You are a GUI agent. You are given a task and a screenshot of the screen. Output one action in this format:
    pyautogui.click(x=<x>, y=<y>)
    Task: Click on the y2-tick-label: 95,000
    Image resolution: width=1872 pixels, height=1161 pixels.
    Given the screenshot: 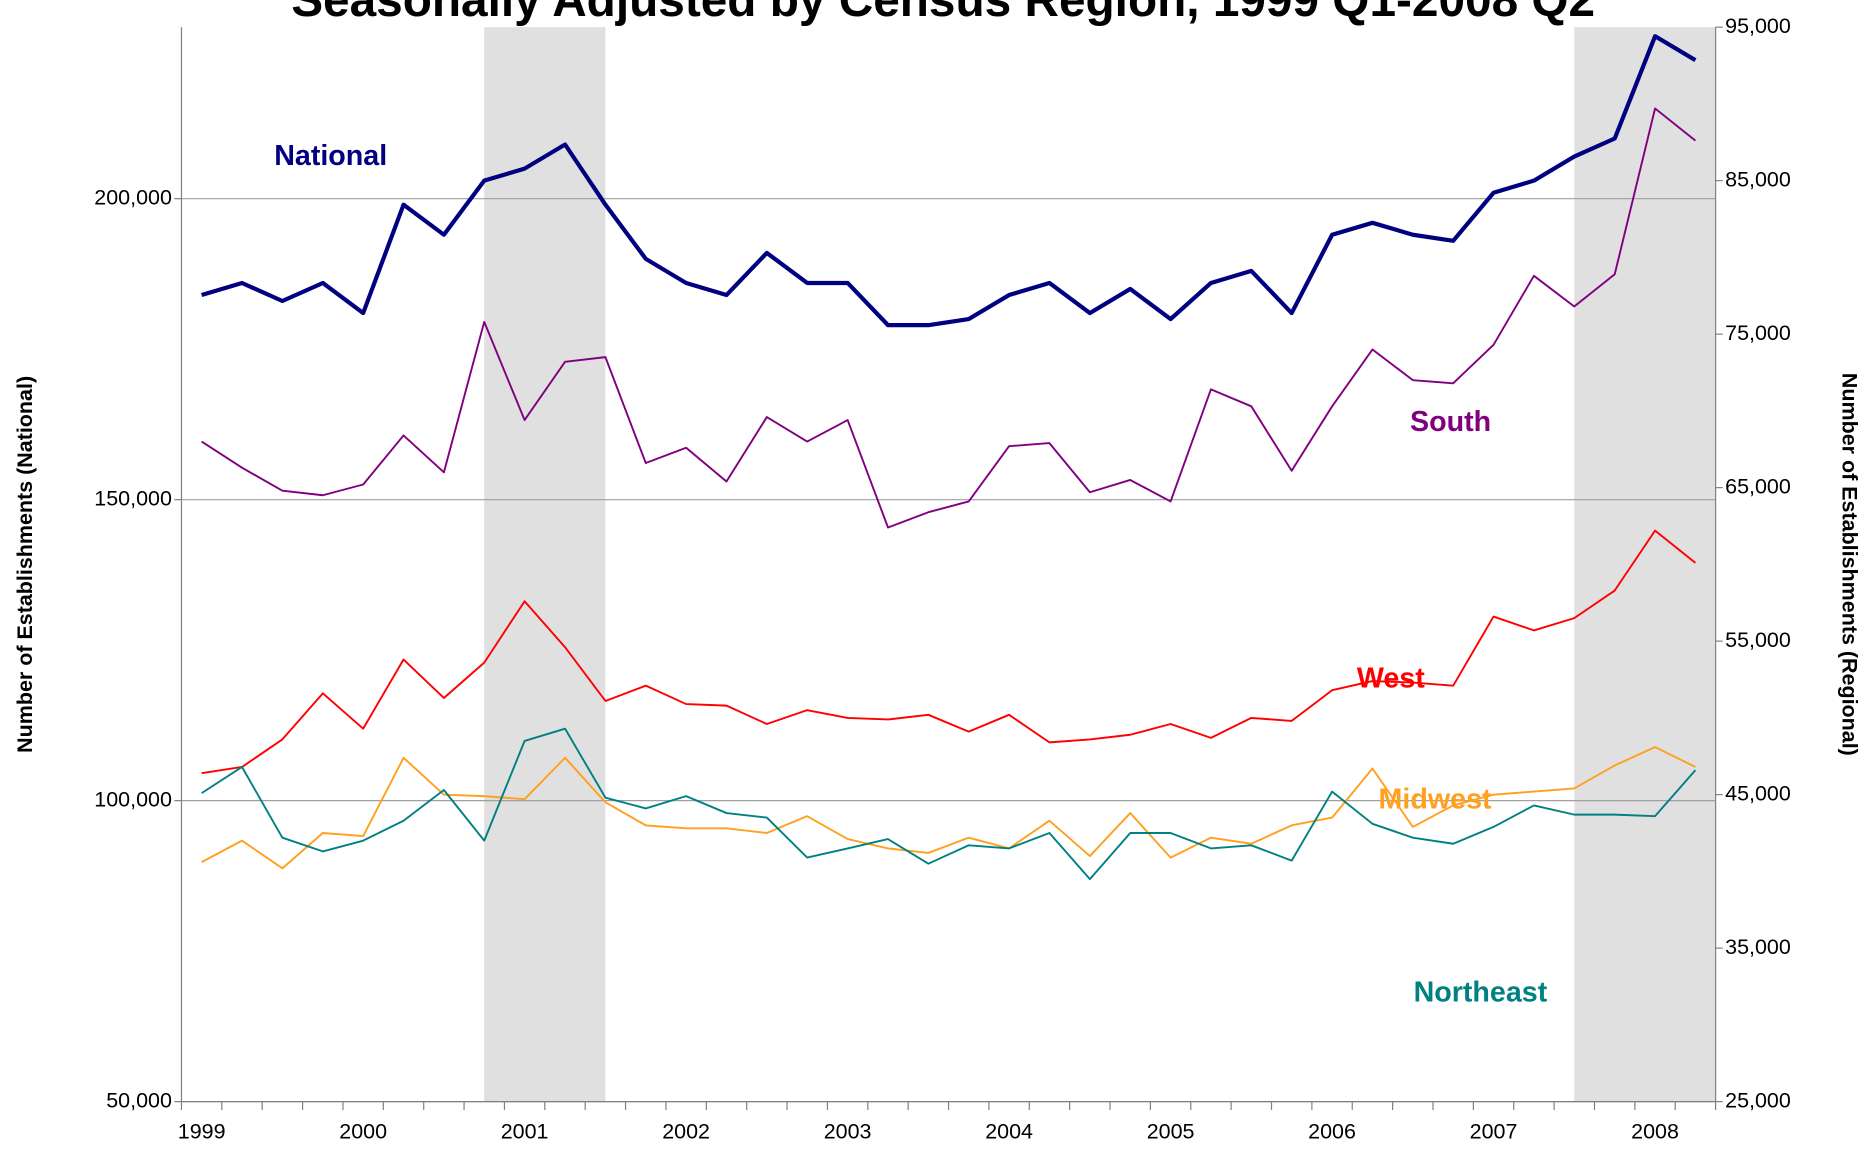 What is the action you would take?
    pyautogui.click(x=1758, y=26)
    